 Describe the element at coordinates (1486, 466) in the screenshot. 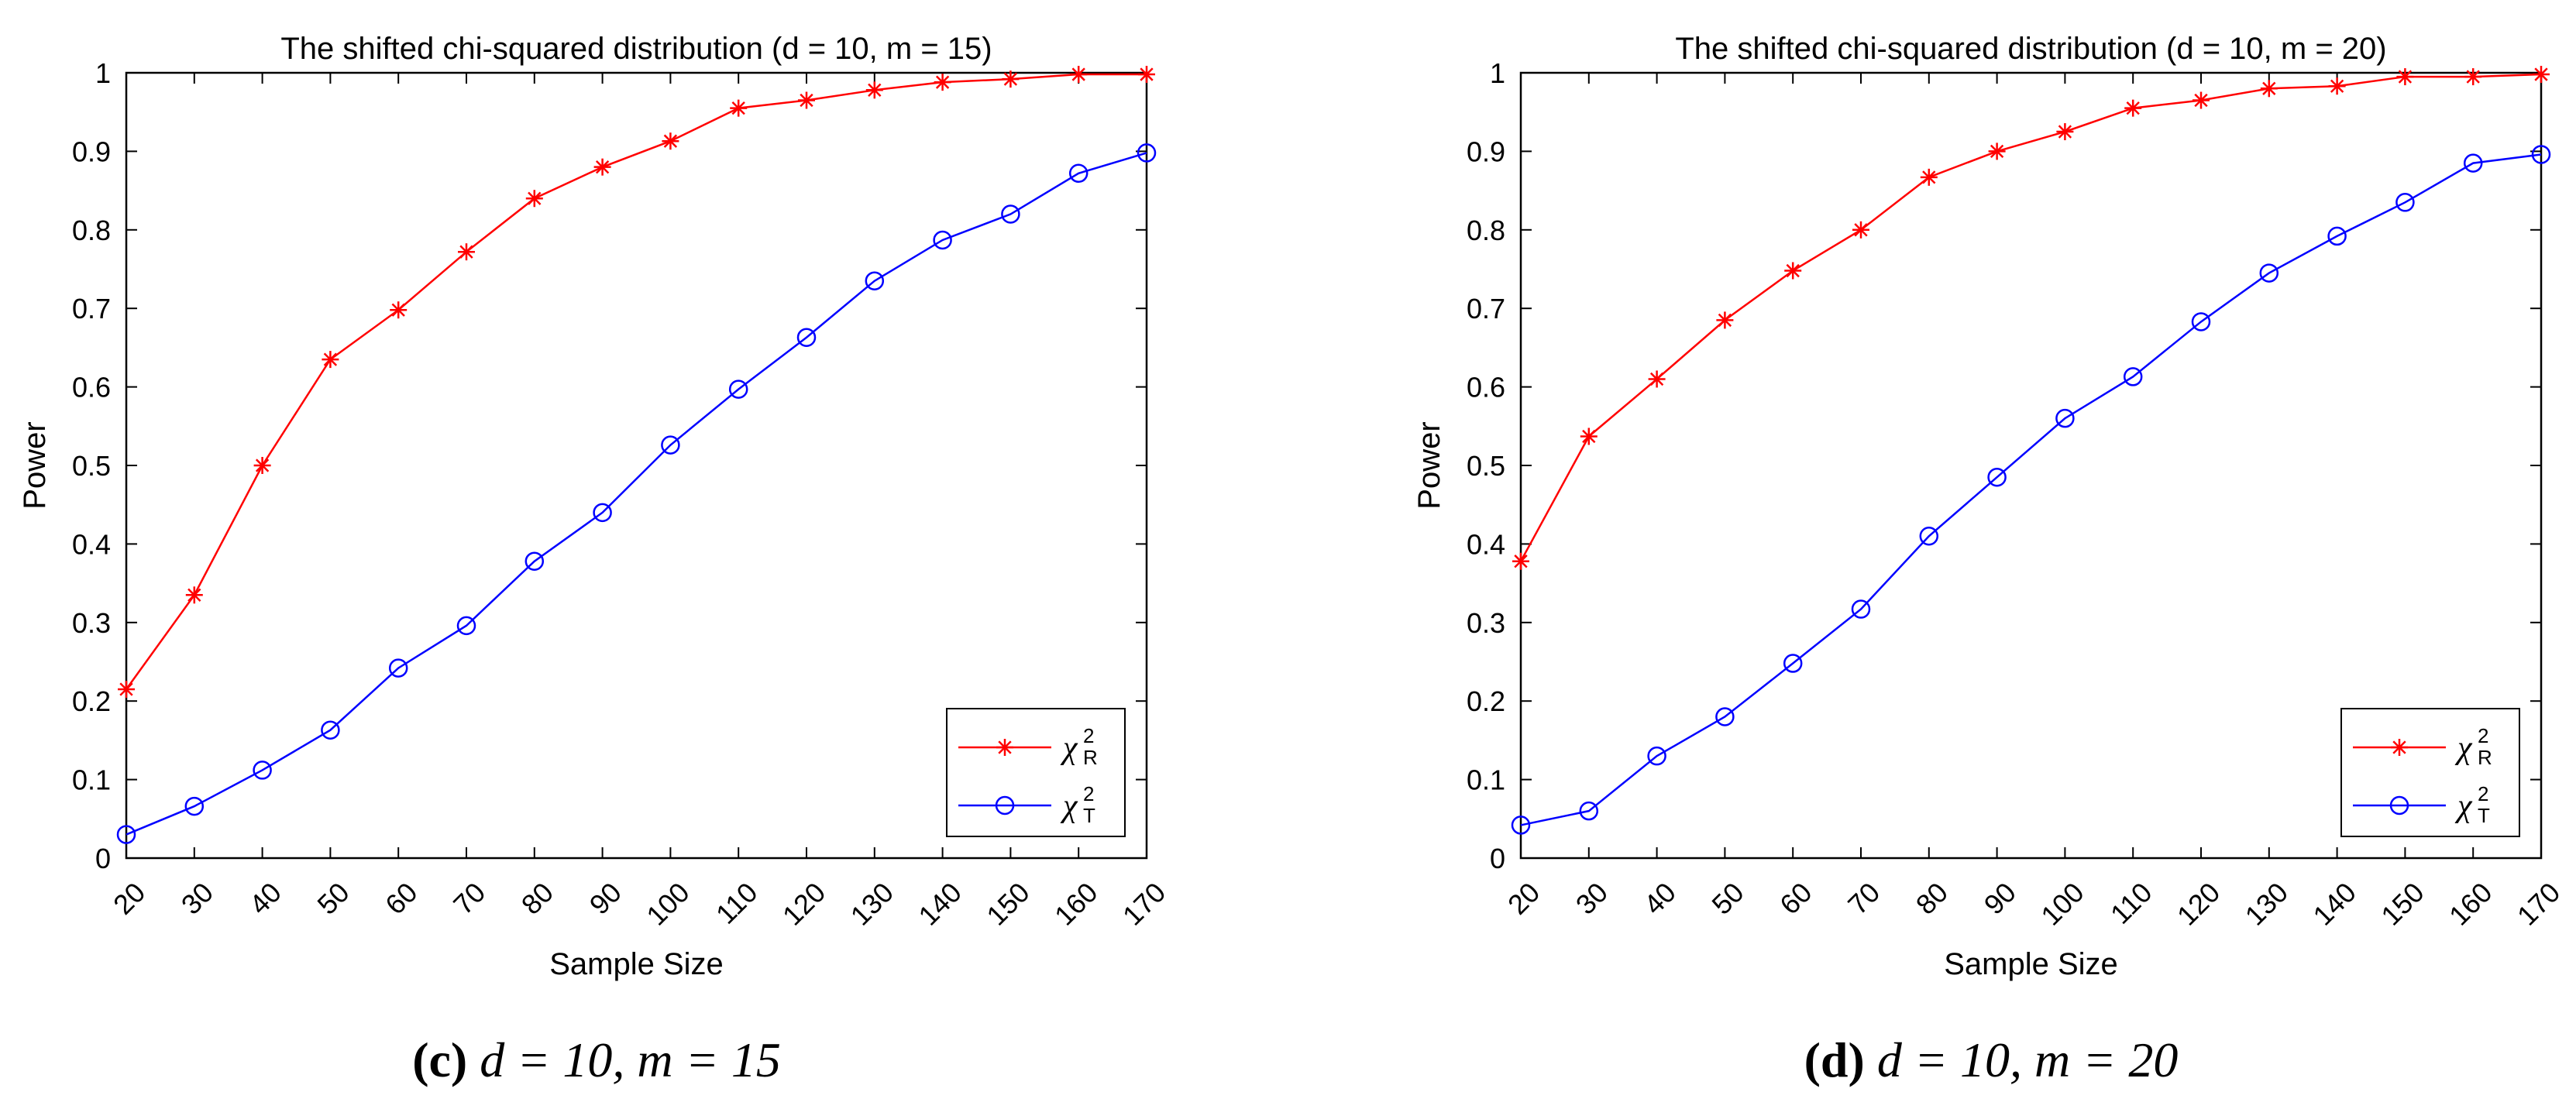

I see `y-tick-label: 0.5` at that location.